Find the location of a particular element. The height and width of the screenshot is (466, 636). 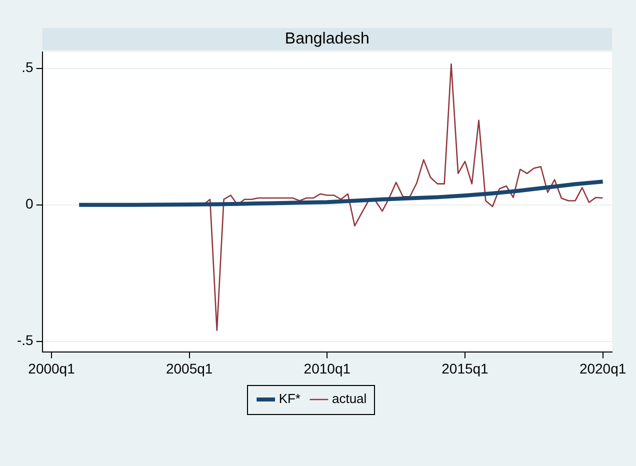

y-tick-label: 0 is located at coordinates (30, 204).